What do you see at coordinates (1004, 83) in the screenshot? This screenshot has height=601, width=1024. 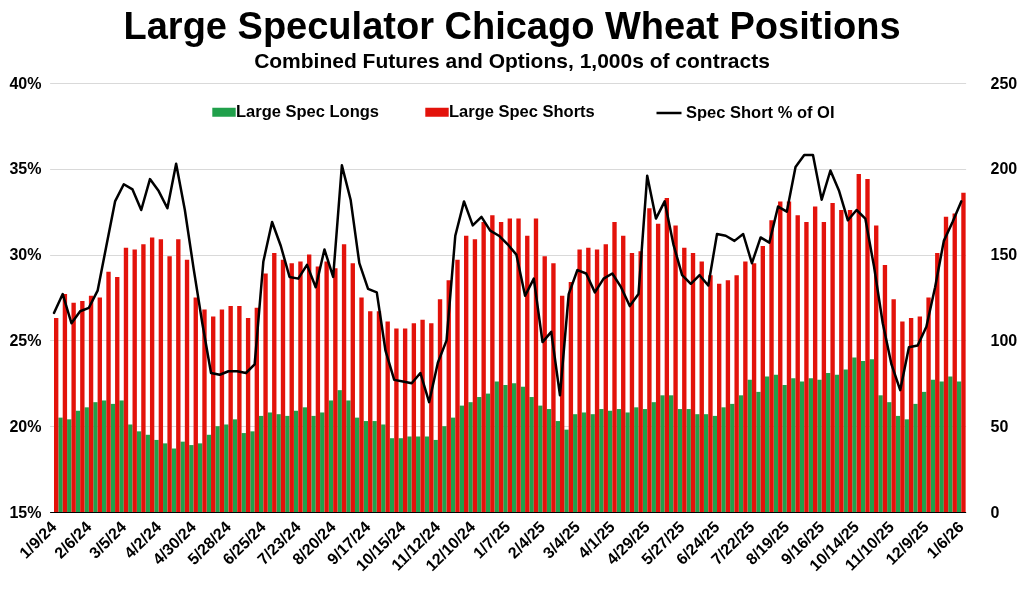 I see `y2-tick-label: 250` at bounding box center [1004, 83].